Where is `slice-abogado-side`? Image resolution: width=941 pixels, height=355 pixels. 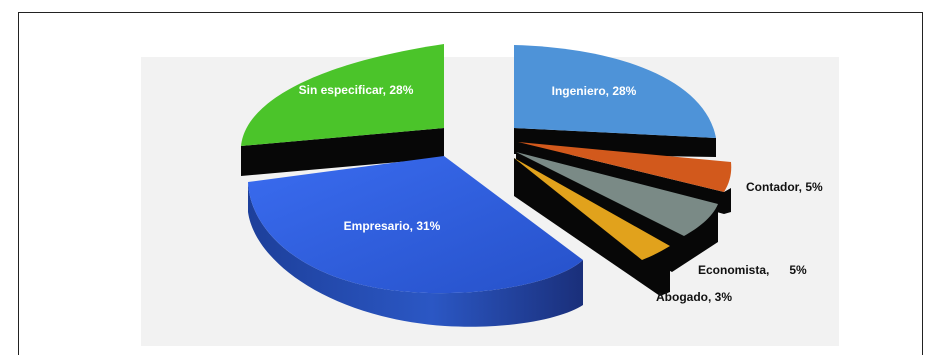
slice-abogado-side is located at coordinates (592, 227).